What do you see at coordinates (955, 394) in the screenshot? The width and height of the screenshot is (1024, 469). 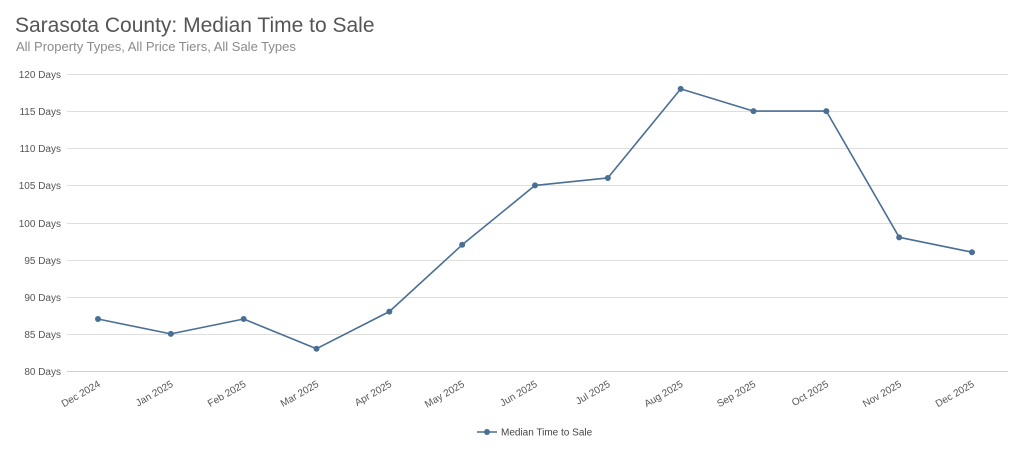 I see `x-tick-label: Dec 2025` at bounding box center [955, 394].